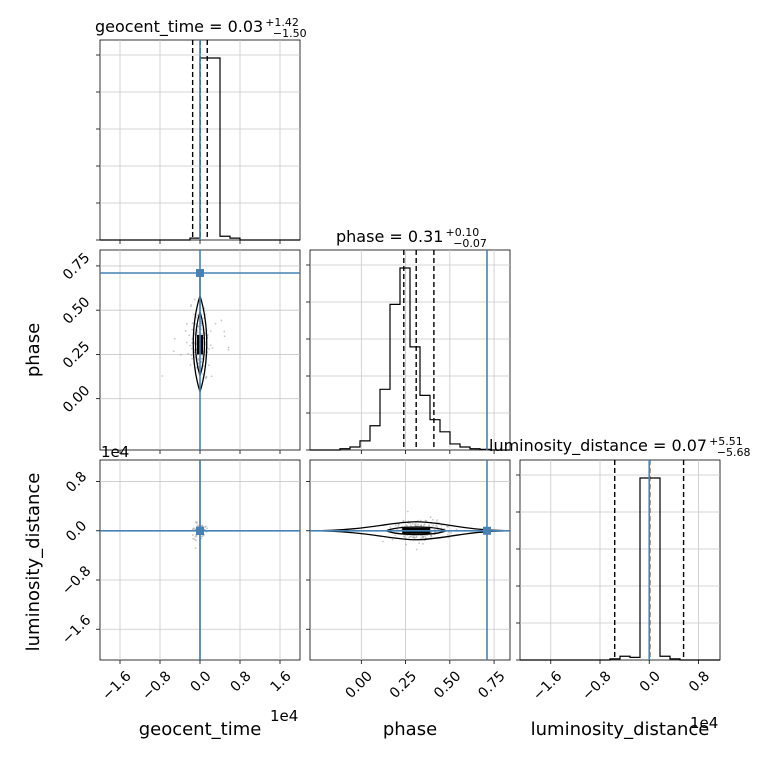 The image size is (760, 760). I want to click on y-tick-label: 0.50, so click(76, 310).